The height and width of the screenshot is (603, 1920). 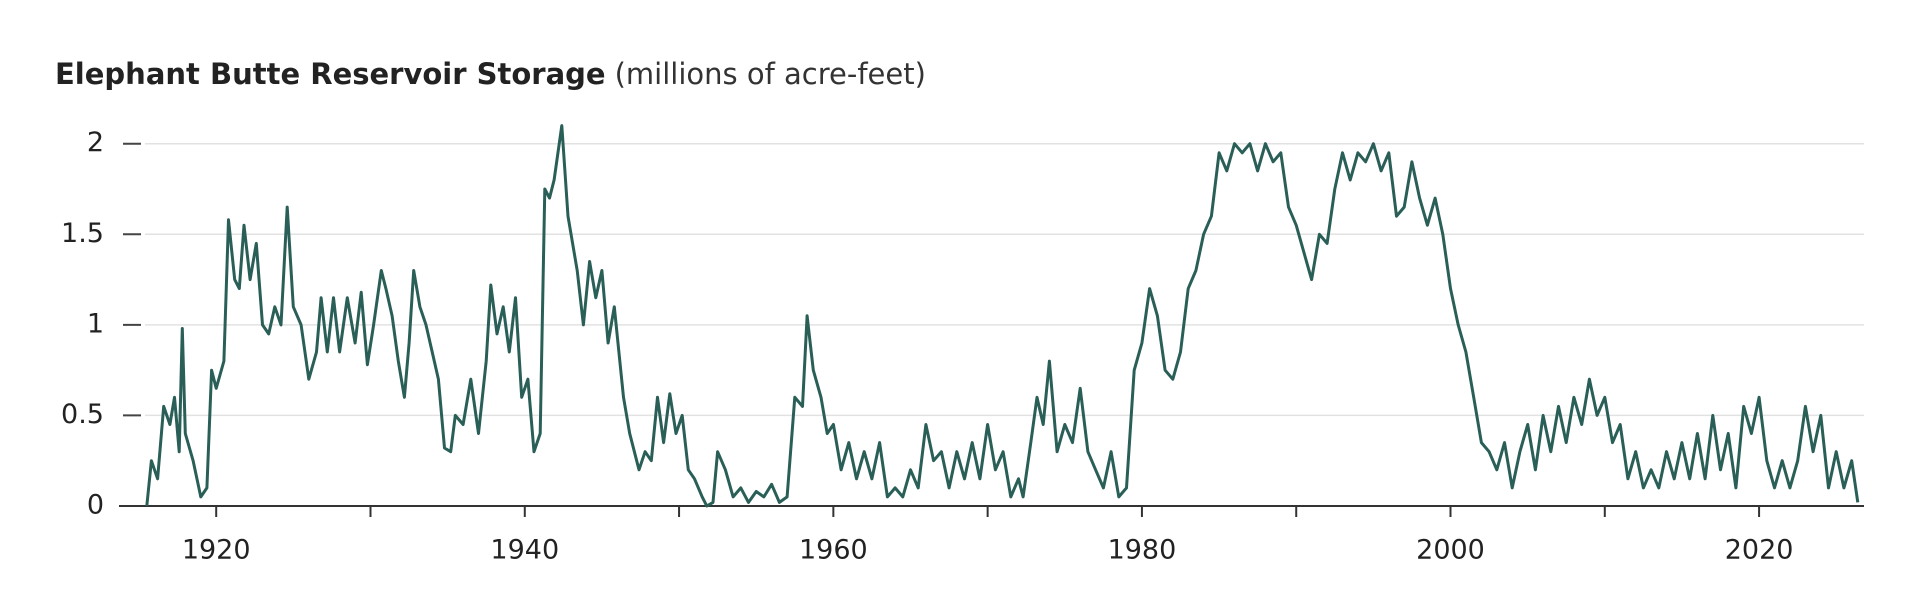 What do you see at coordinates (1450, 550) in the screenshot?
I see `x-tick-label: 2000` at bounding box center [1450, 550].